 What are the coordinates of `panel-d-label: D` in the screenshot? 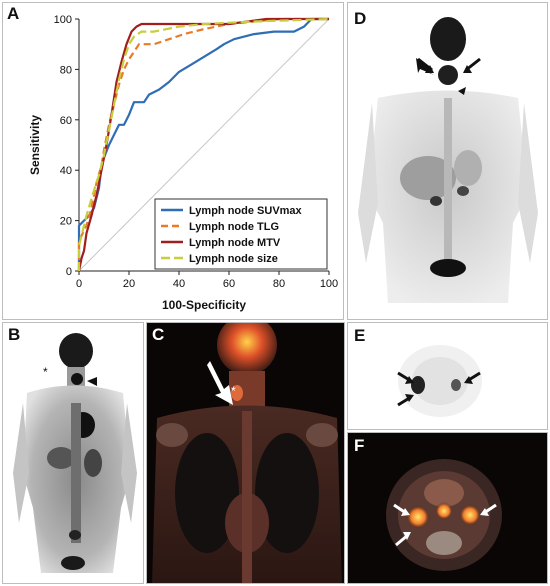 It's located at (360, 18).